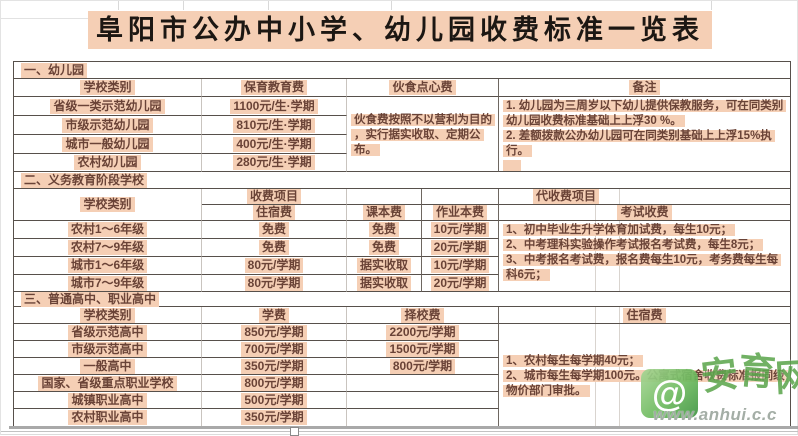  What do you see at coordinates (54, 70) in the screenshot?
I see `section1-label: 一、幼儿园` at bounding box center [54, 70].